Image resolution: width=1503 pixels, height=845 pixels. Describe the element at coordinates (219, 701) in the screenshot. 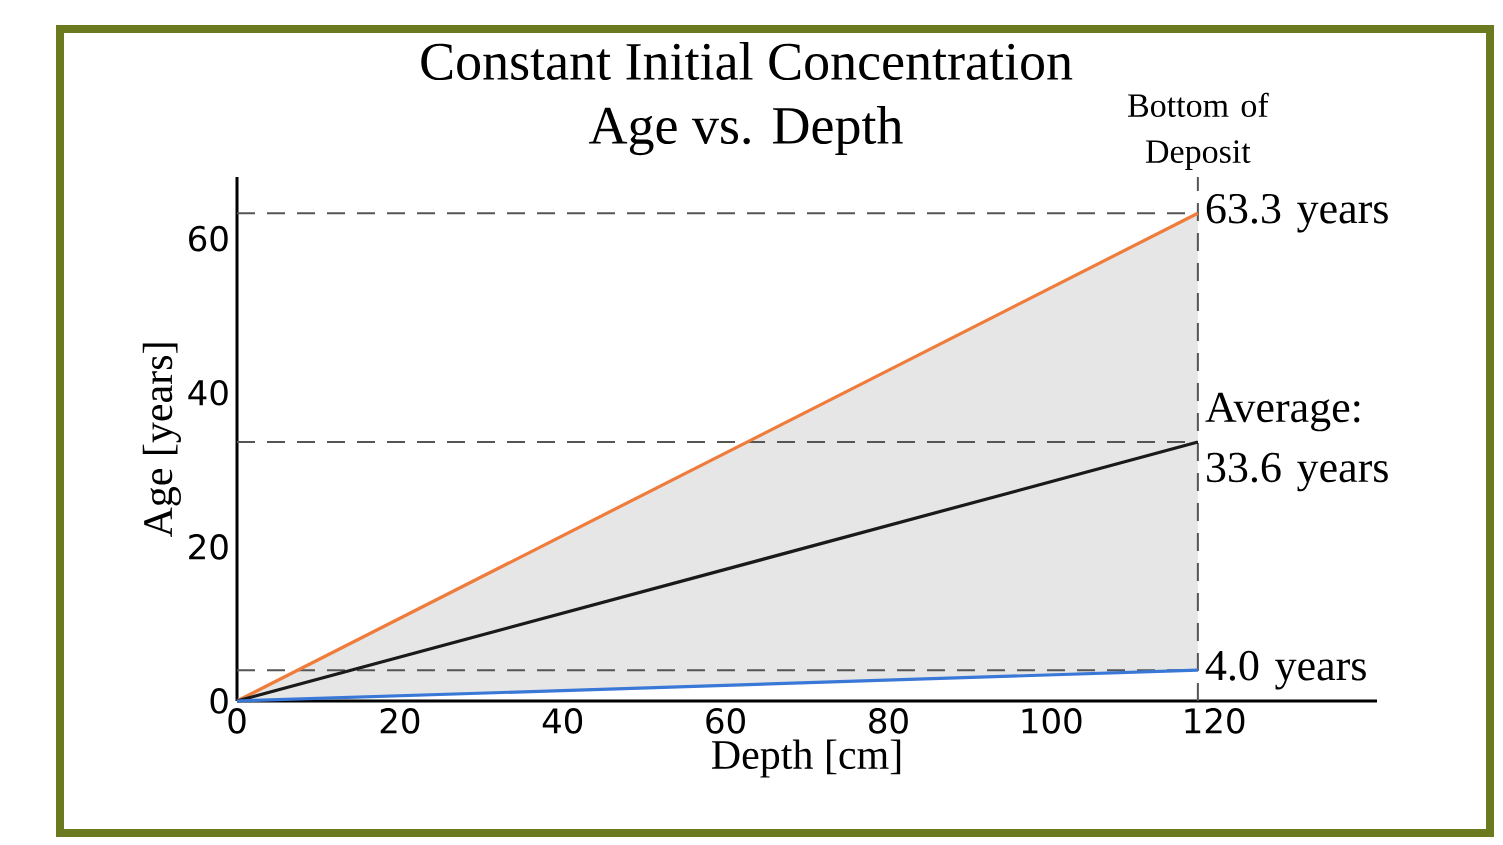

I see `y-tick-label: 0` at that location.